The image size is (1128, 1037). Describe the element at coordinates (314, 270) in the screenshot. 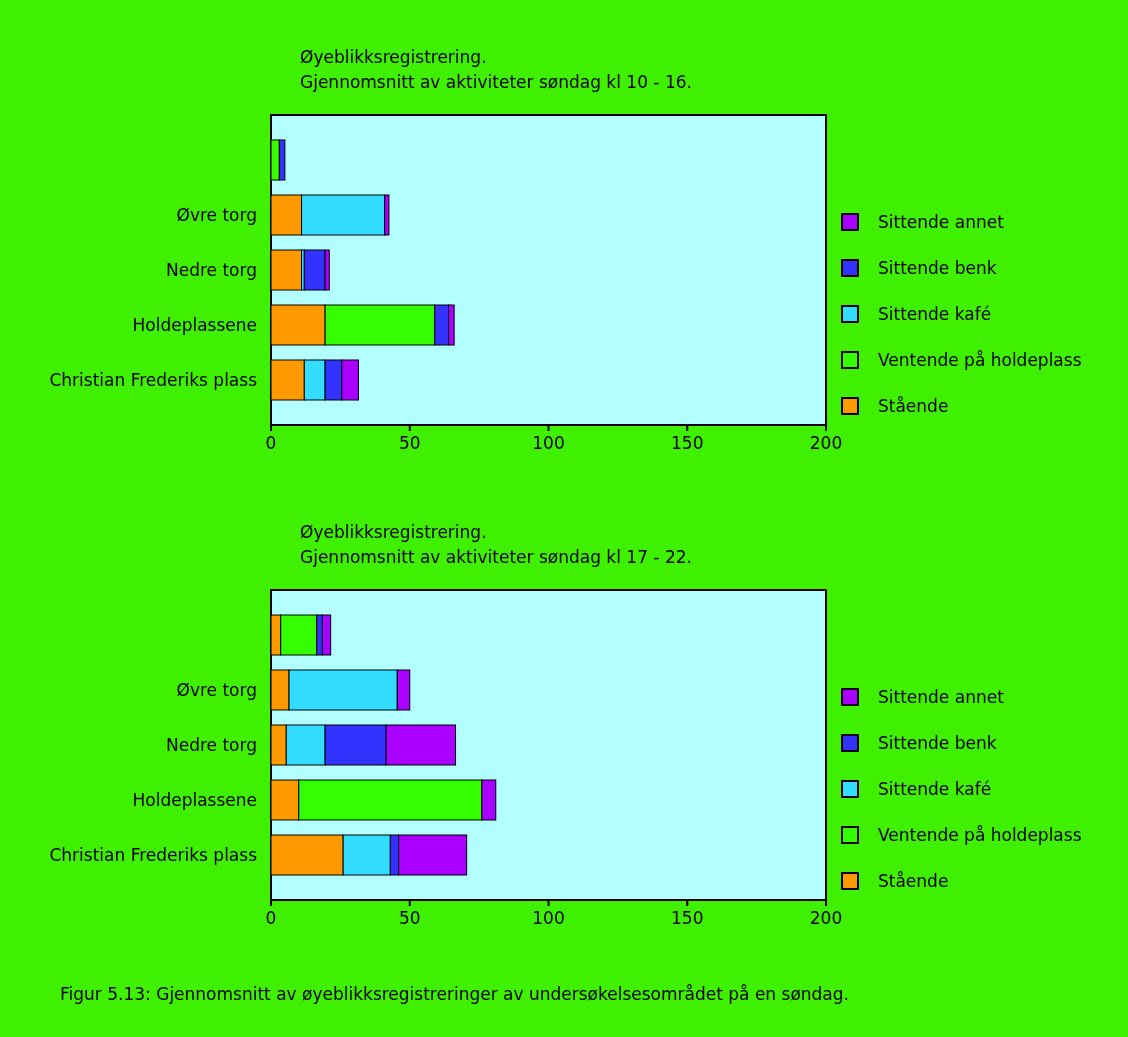

I see `bar` at that location.